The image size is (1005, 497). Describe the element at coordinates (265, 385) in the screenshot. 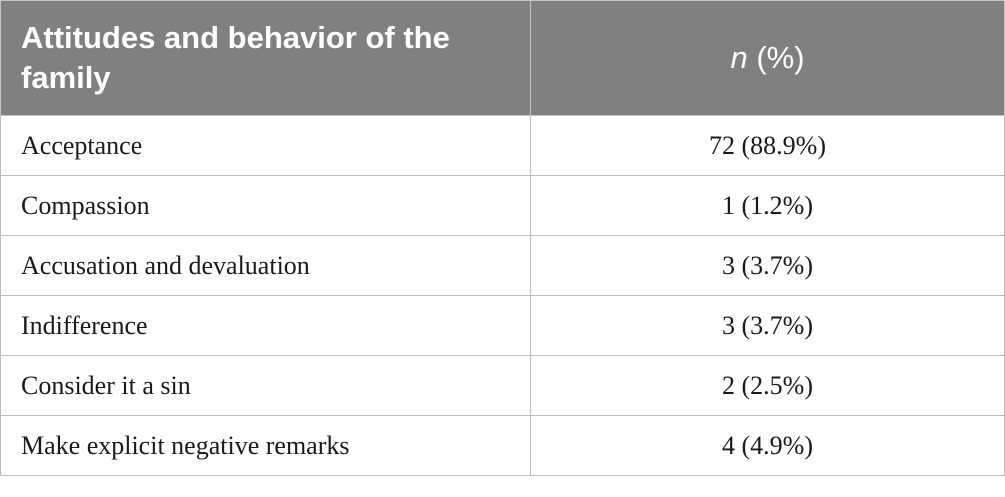

I see `row-label: Consider it a sin` at that location.